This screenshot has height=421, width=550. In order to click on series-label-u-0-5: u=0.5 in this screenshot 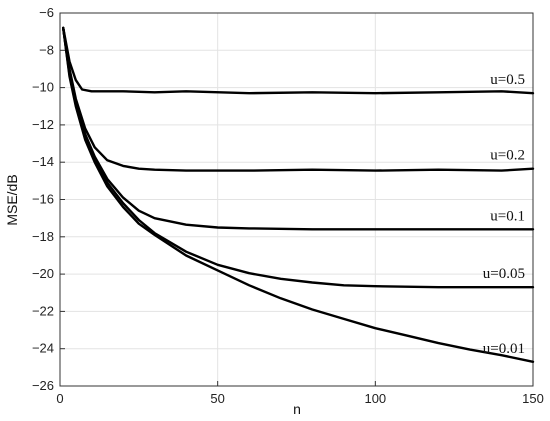, I will do `click(507, 80)`.